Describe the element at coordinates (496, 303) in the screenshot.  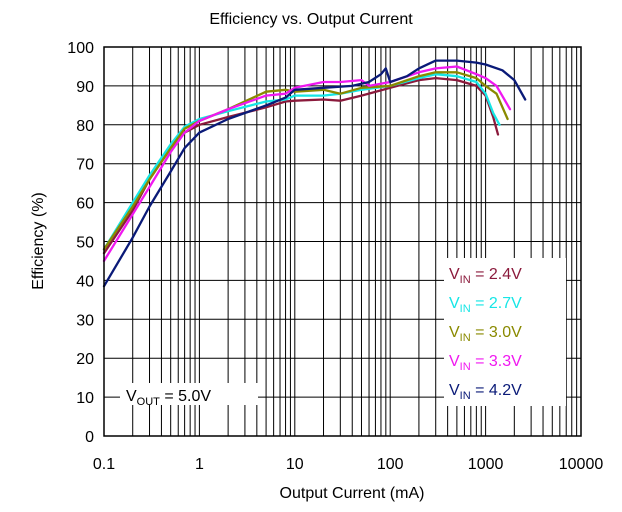
I see `legend-entry-rest: = 2.7V` at that location.